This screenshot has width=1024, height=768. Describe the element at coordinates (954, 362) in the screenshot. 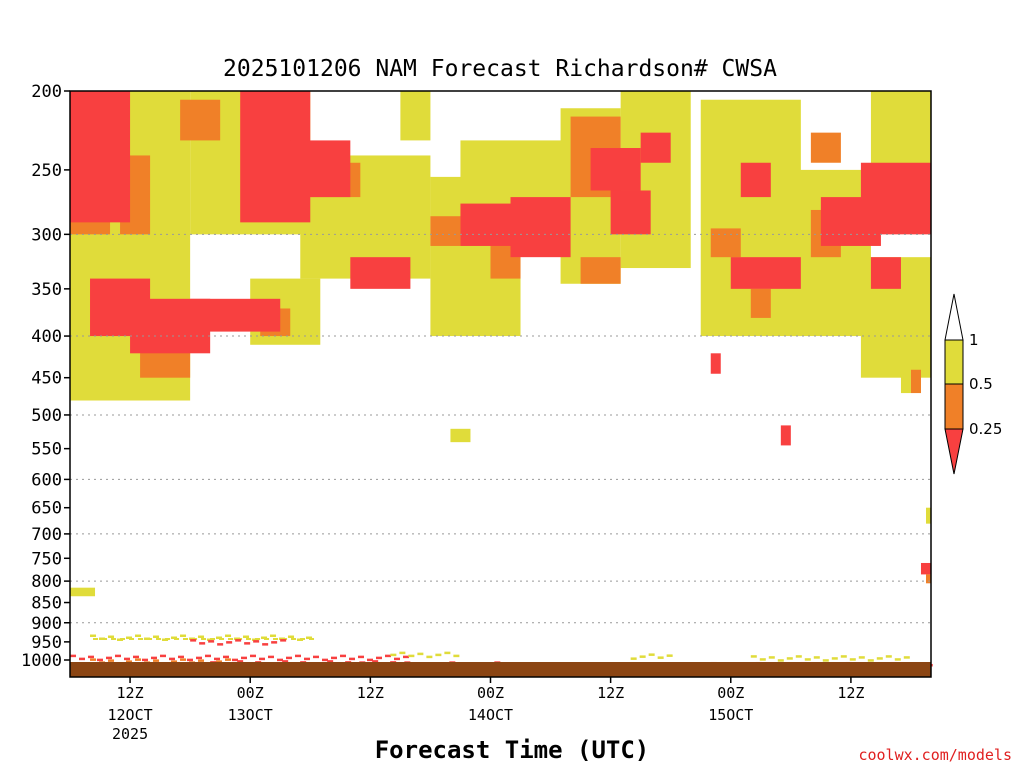

I see `legend-swatch-high` at that location.